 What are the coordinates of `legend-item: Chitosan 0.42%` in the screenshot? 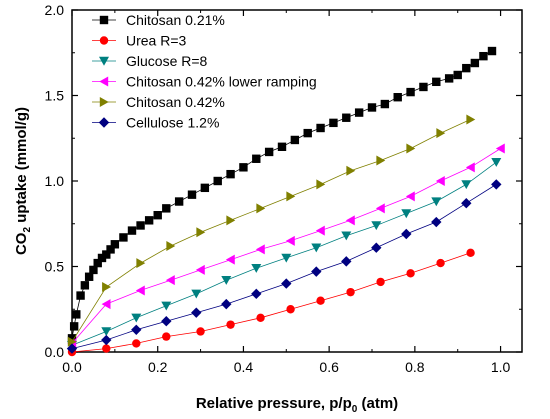 It's located at (158, 102).